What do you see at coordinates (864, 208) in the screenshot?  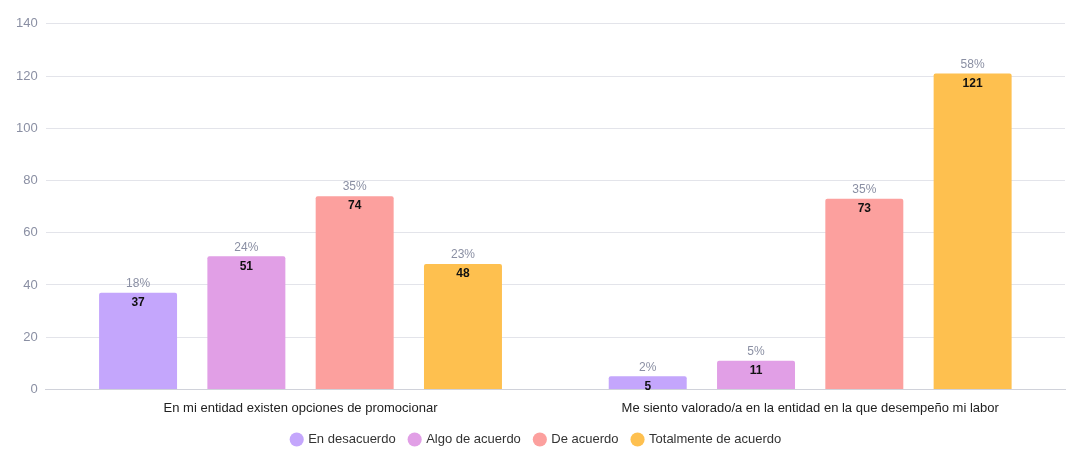 I see `data-label: 73` at bounding box center [864, 208].